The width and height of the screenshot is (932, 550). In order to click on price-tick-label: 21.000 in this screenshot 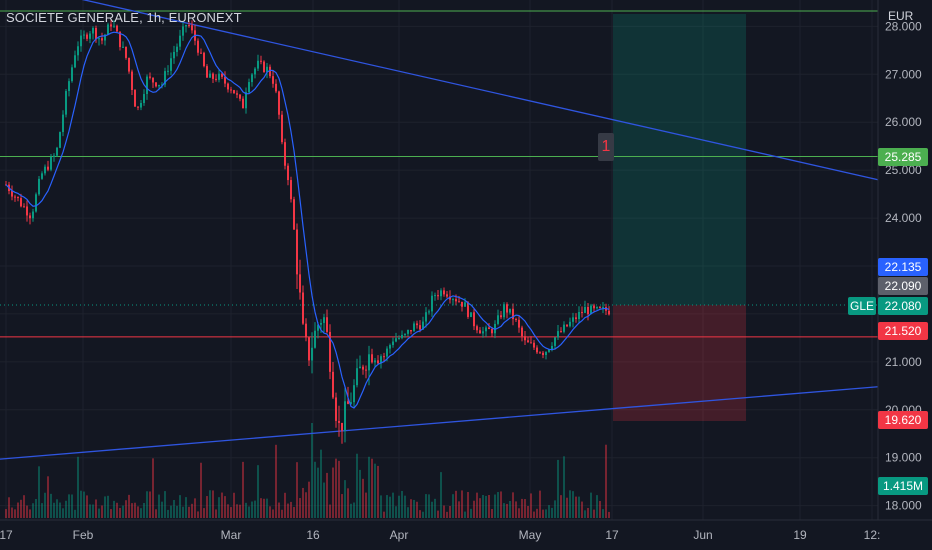, I will do `click(903, 362)`.